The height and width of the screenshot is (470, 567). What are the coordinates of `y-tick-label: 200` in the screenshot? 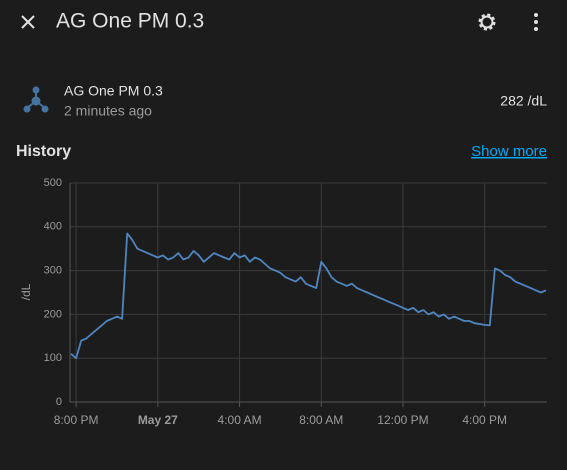 It's located at (53, 314).